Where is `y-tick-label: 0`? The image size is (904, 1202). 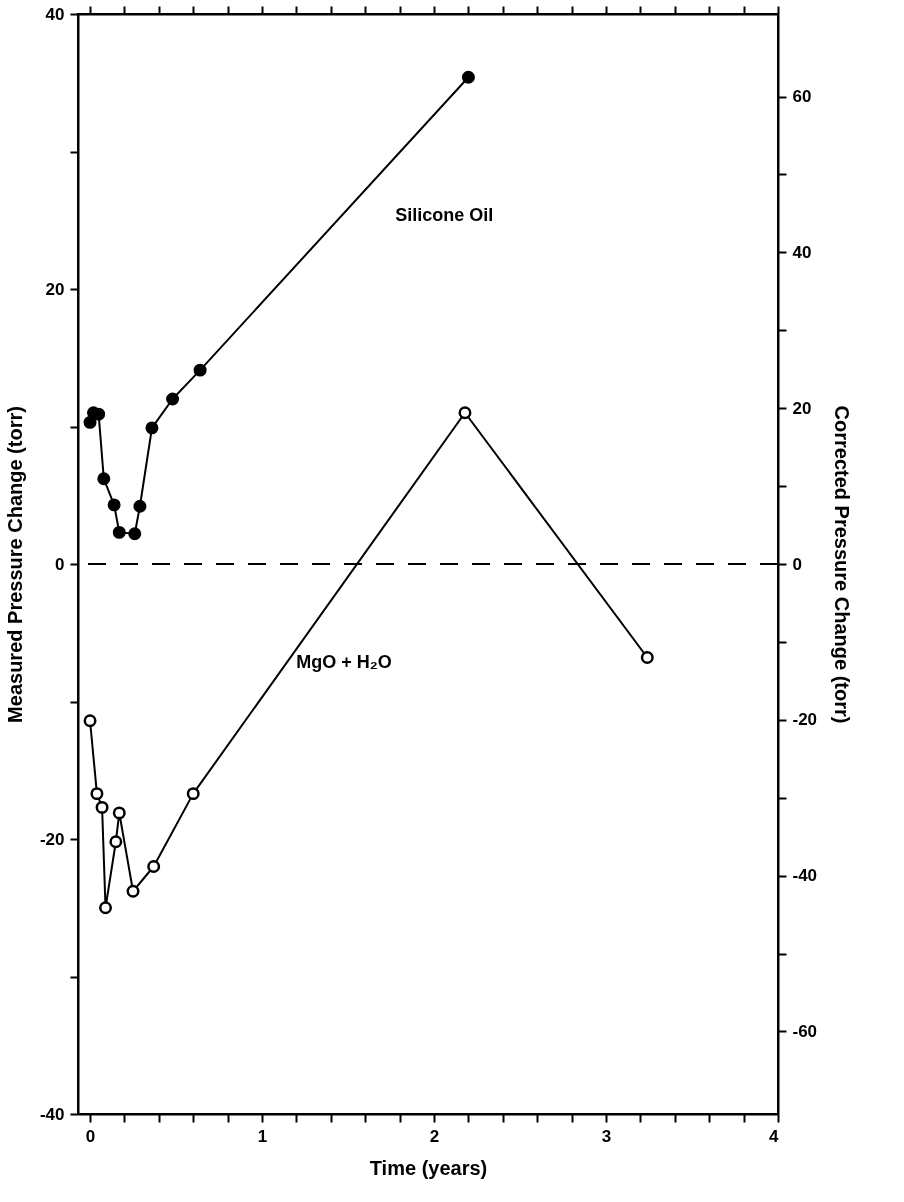 y-tick-label: 0 is located at coordinates (60, 564).